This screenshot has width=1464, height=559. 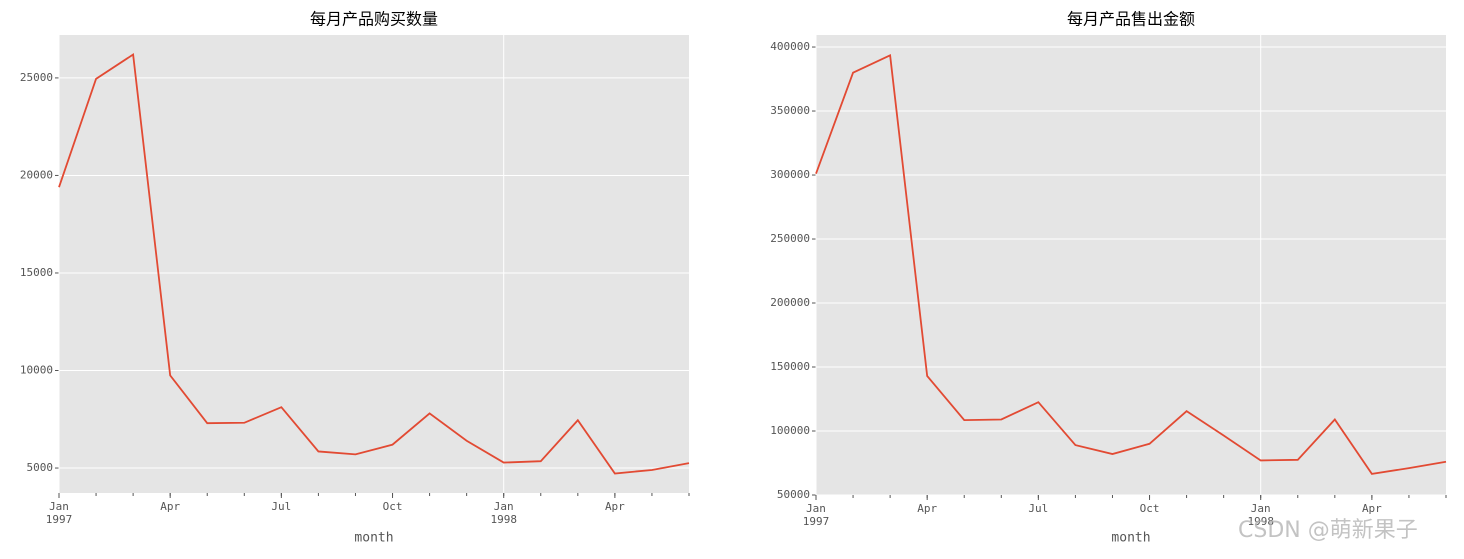 What do you see at coordinates (36, 174) in the screenshot?
I see `y-tick-label: 20000` at bounding box center [36, 174].